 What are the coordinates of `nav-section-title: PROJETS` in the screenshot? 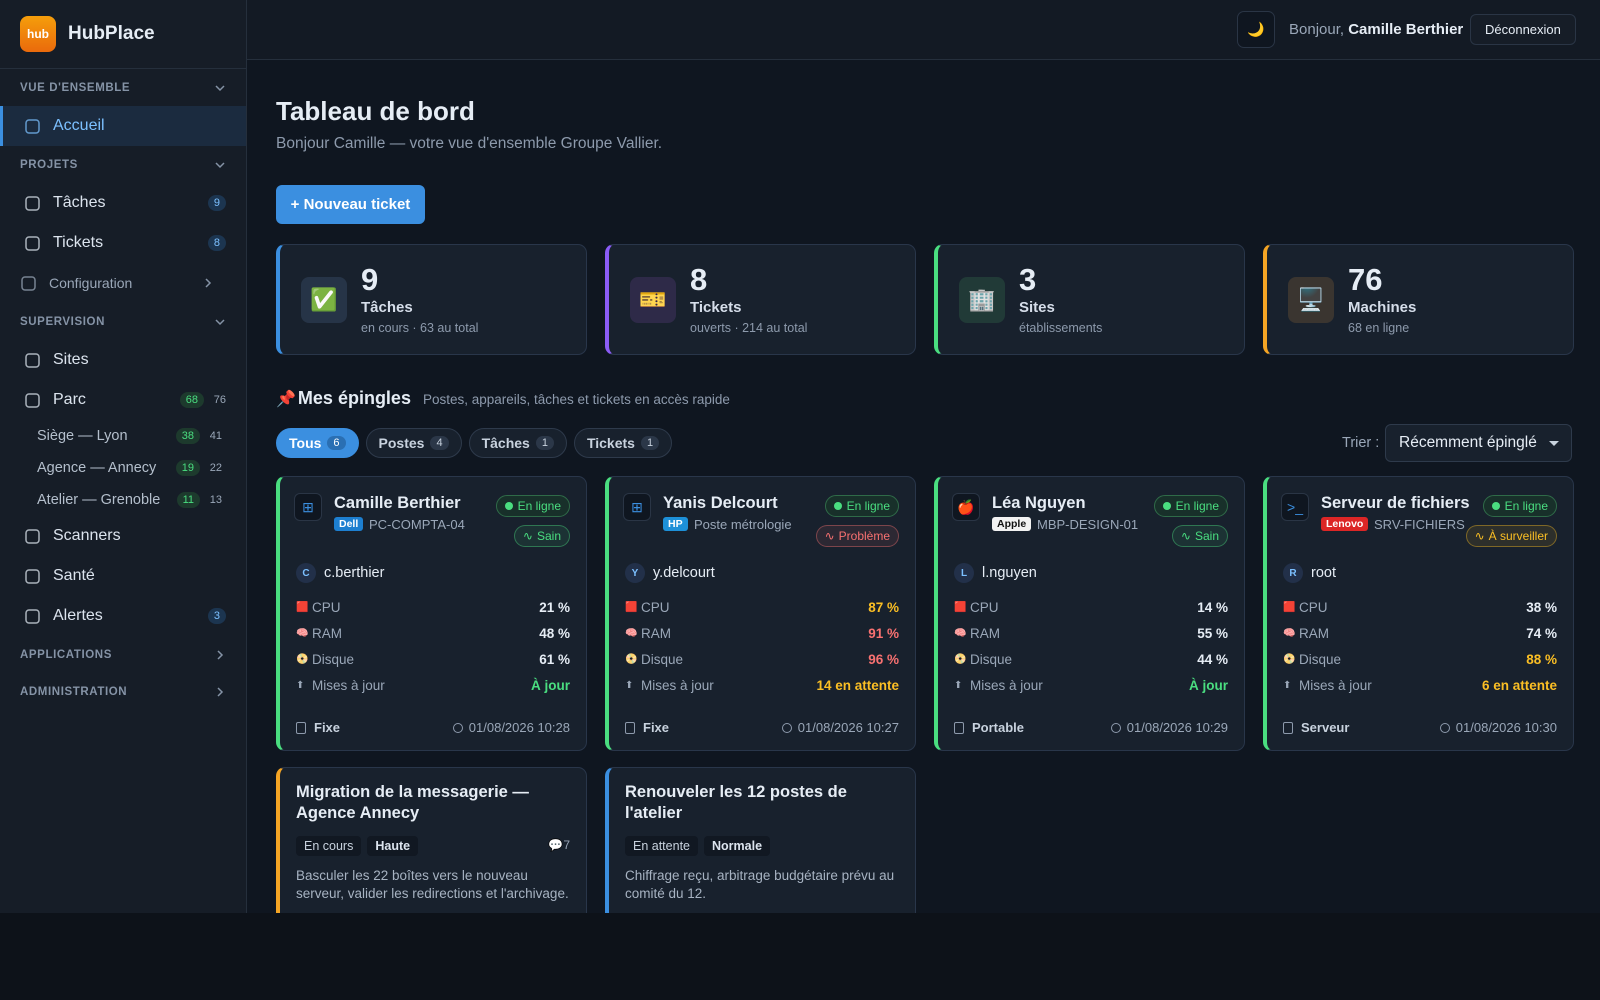 It's located at (49, 164).